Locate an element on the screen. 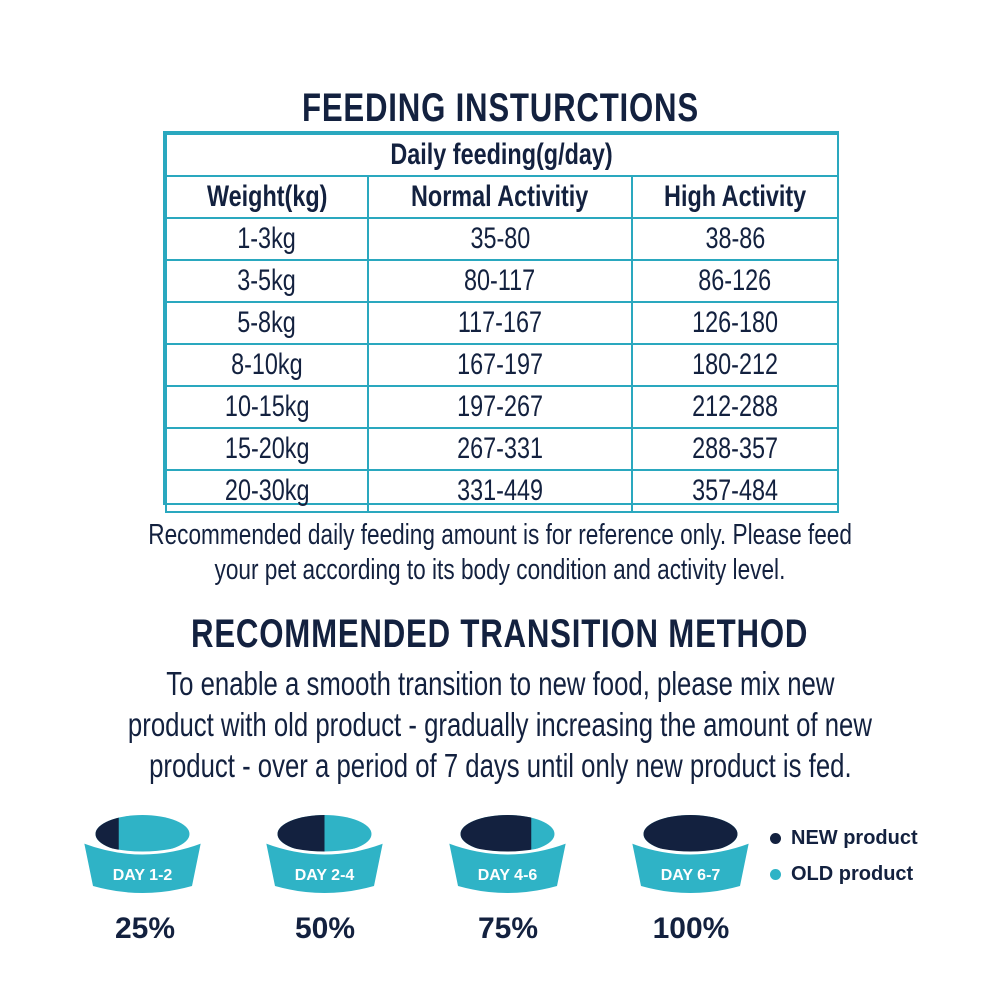 This screenshot has width=1000, height=1000. table-row: 3-5kg 80-117 86-126 is located at coordinates (502, 281).